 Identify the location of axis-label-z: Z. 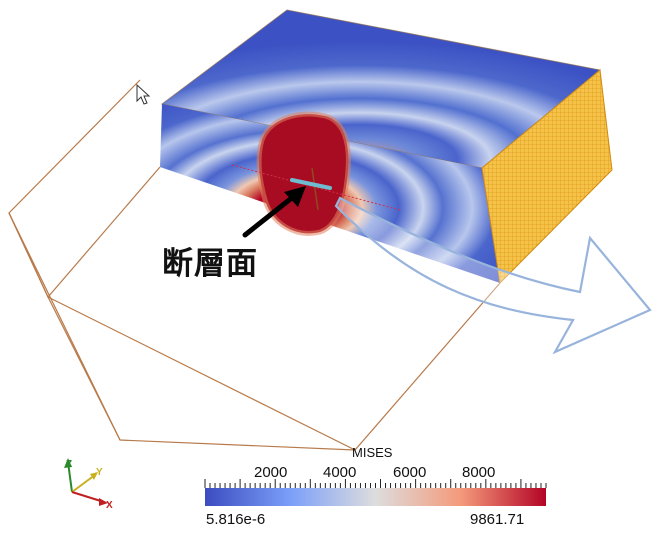
(69, 464).